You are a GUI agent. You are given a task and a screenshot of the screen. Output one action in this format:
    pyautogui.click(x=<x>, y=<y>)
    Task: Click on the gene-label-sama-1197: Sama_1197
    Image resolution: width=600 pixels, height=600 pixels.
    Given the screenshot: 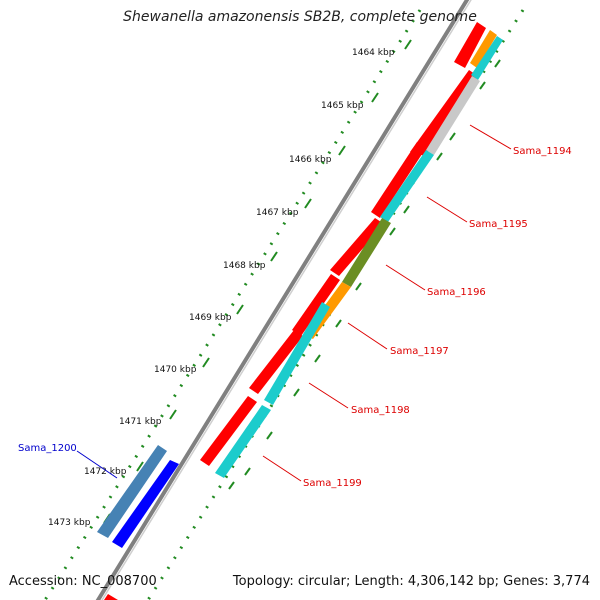 What is the action you would take?
    pyautogui.click(x=419, y=351)
    